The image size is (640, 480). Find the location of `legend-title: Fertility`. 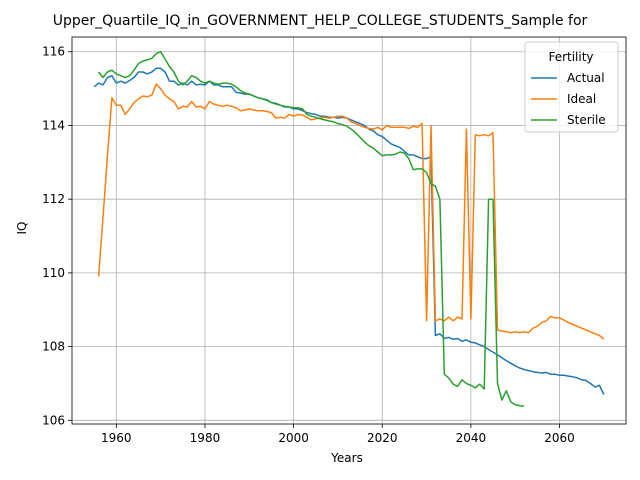

legend-title: Fertility is located at coordinates (570, 57).